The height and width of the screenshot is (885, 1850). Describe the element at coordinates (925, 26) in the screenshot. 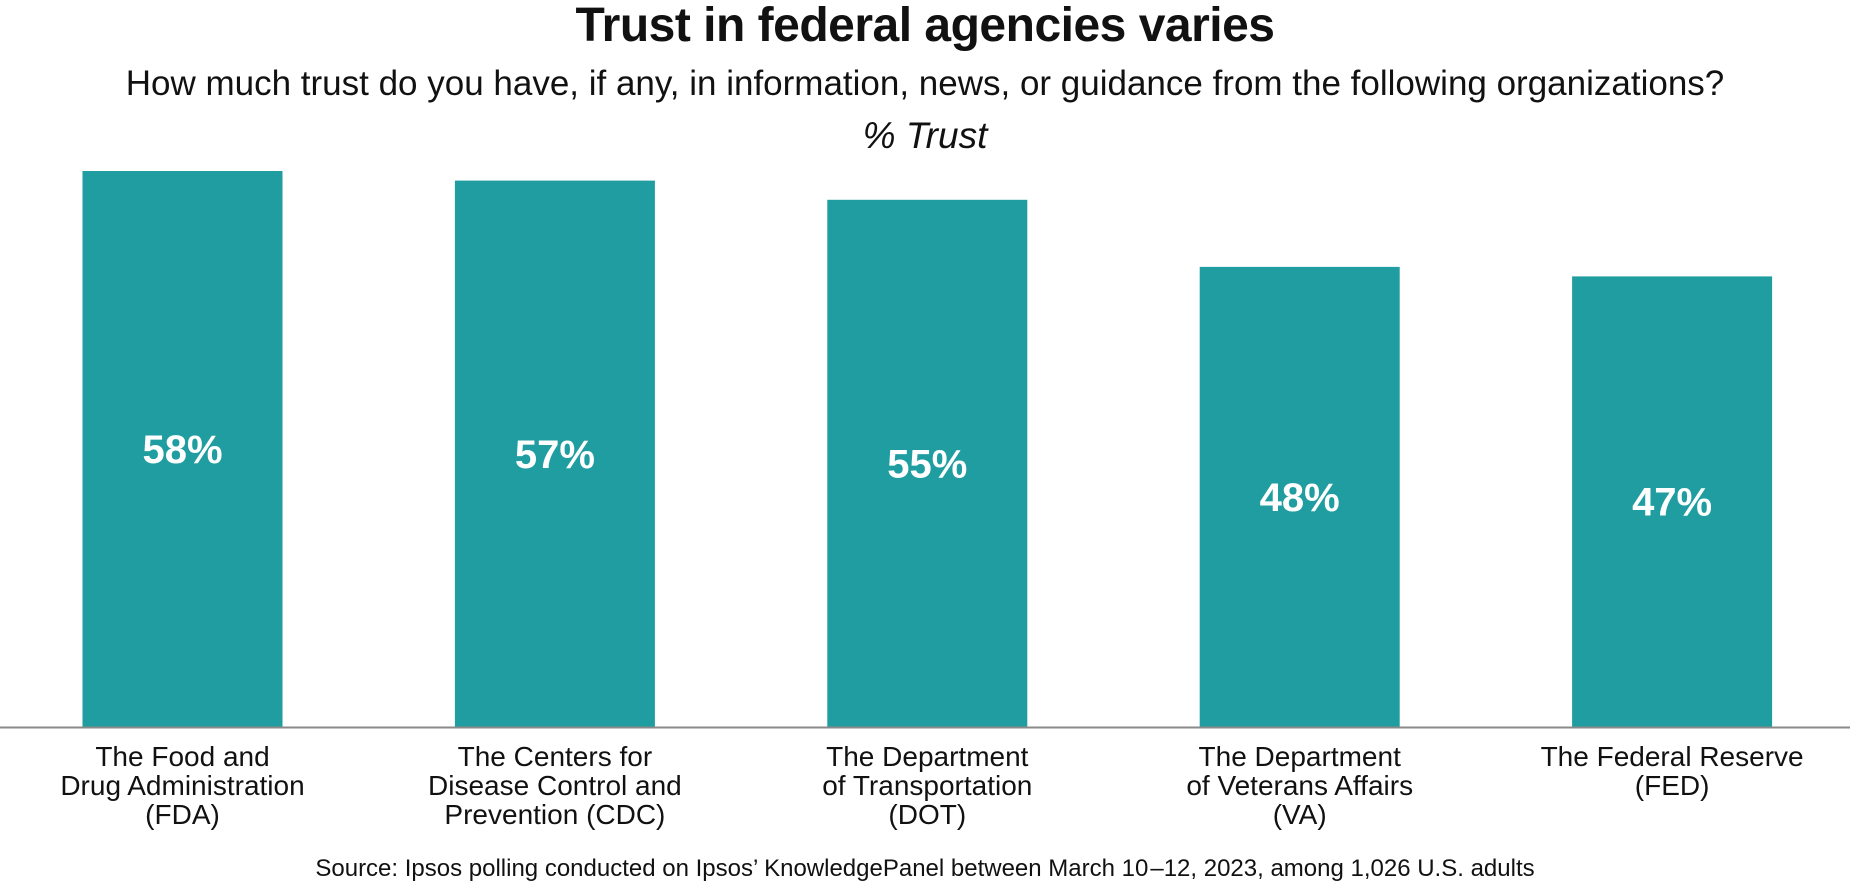

I see `chart-title: Trust in federal agencies varies` at that location.